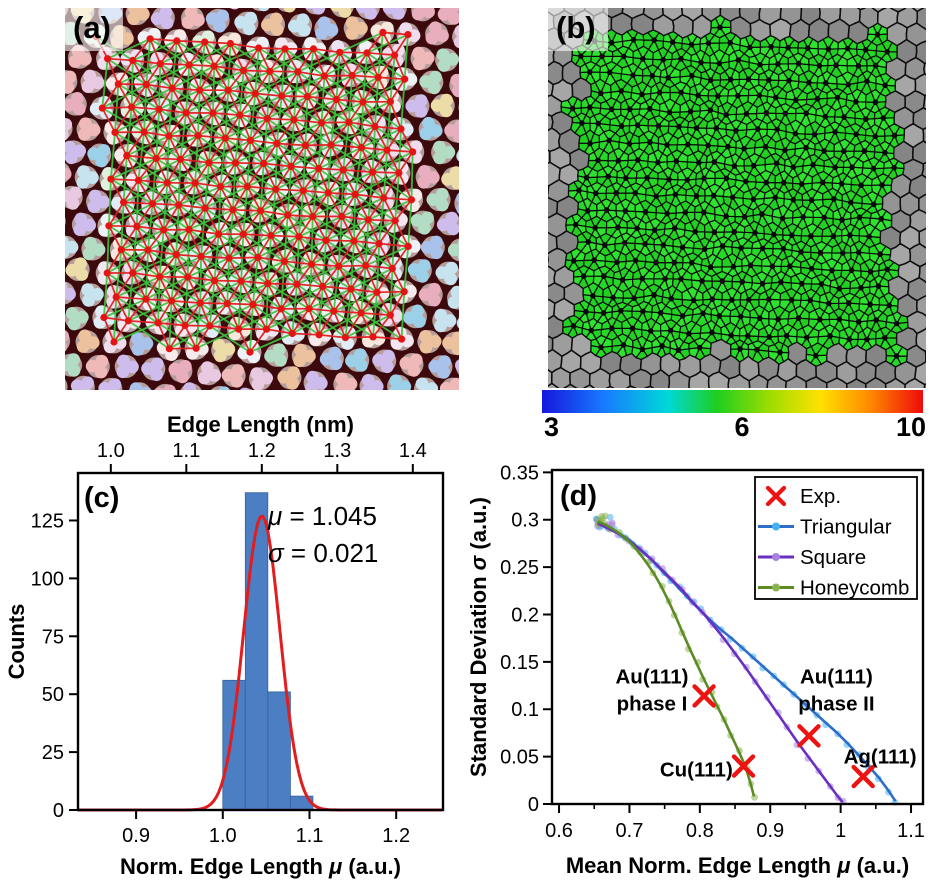 The image size is (945, 893). What do you see at coordinates (578, 29) in the screenshot?
I see `panel-b-label: (b)` at bounding box center [578, 29].